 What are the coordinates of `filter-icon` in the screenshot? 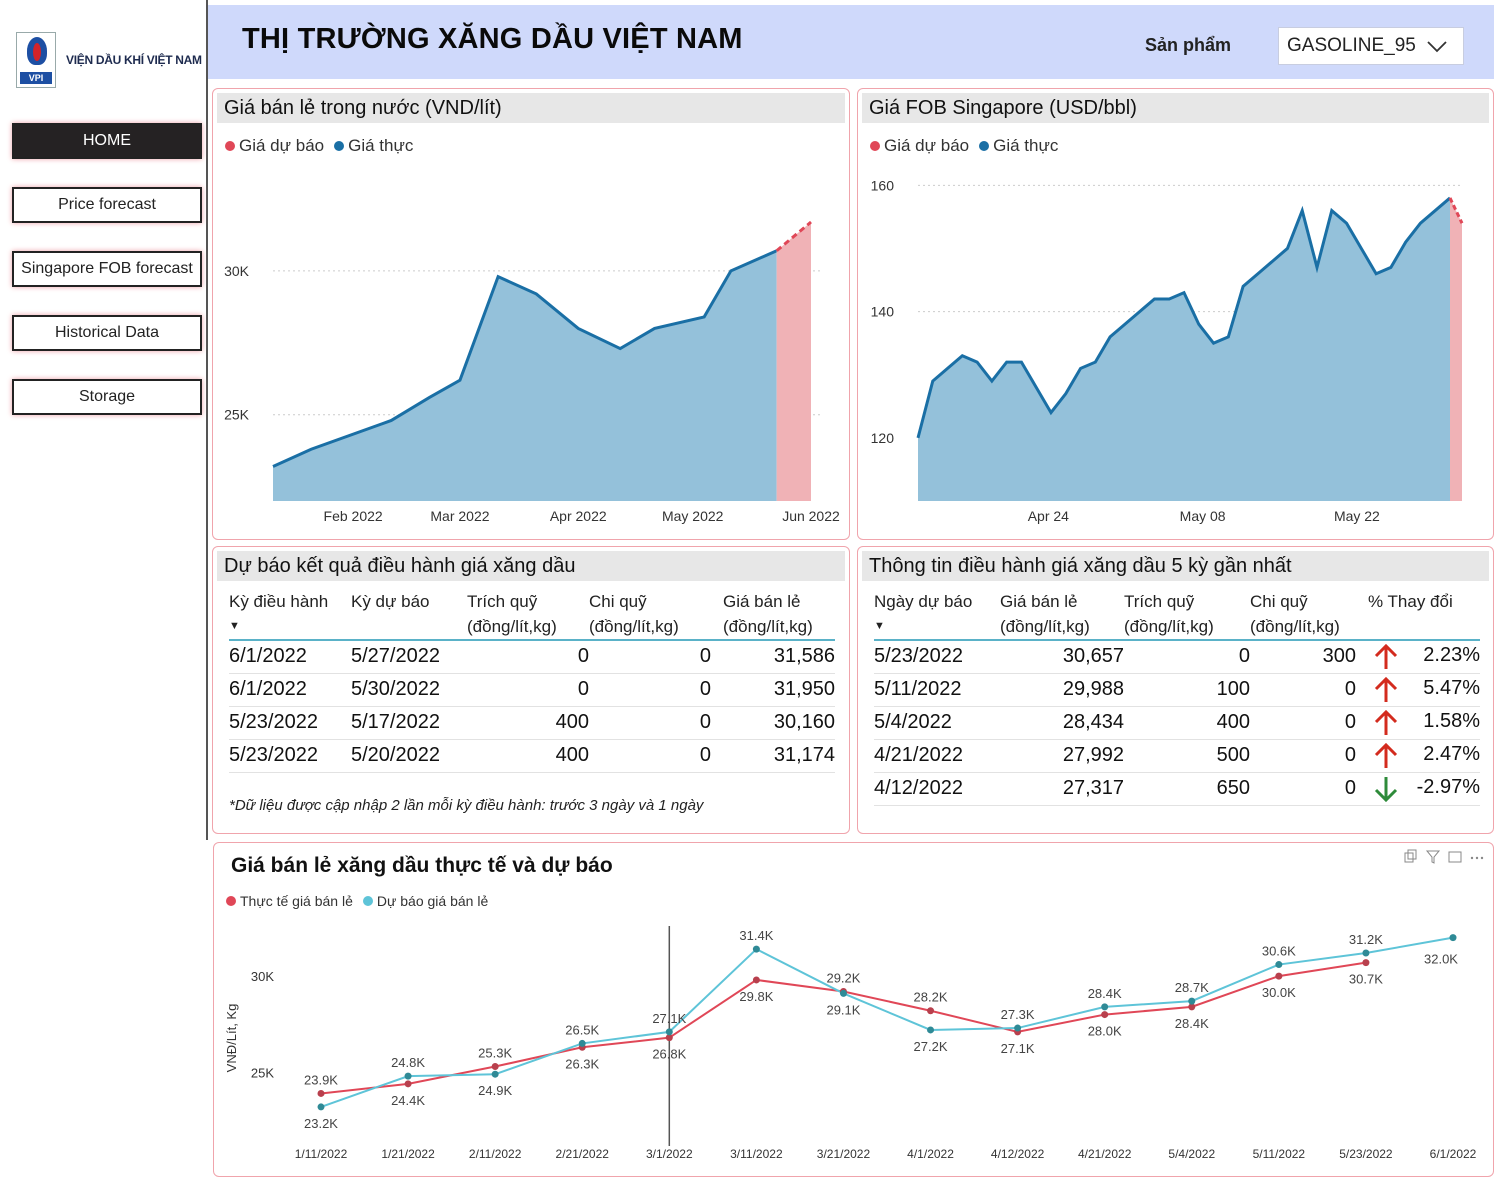 It's located at (1433, 857).